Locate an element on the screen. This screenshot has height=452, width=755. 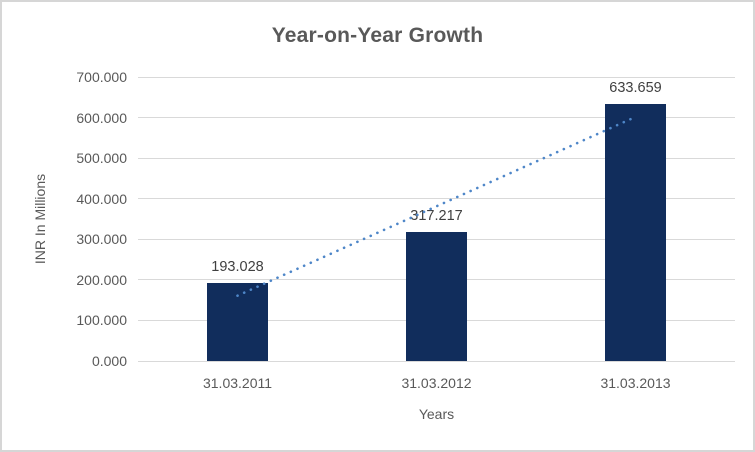
x-axis-title: Years is located at coordinates (436, 414).